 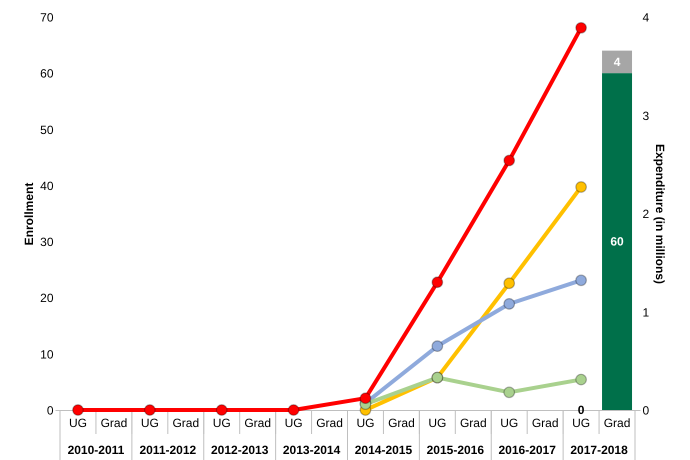 What do you see at coordinates (47, 298) in the screenshot?
I see `y-tick-label: 20` at bounding box center [47, 298].